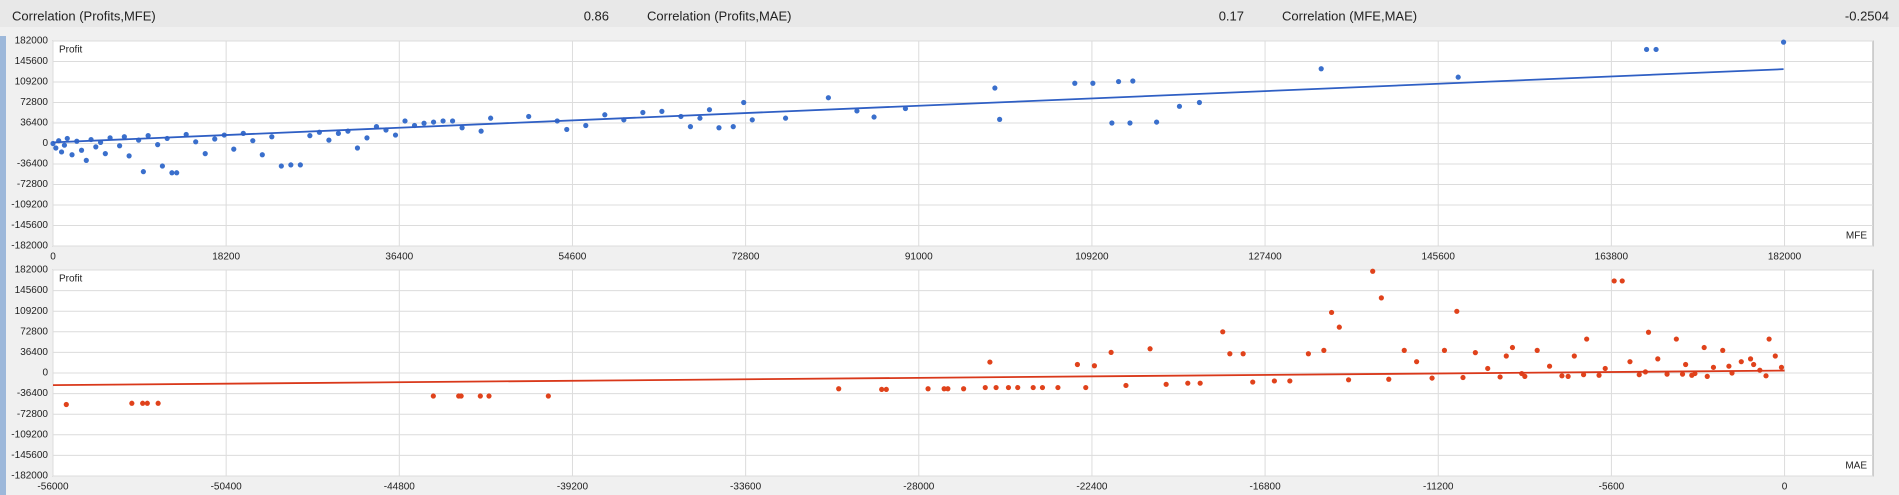 This screenshot has width=1899, height=495. Describe the element at coordinates (1856, 236) in the screenshot. I see `x-axis-label: MFE` at that location.